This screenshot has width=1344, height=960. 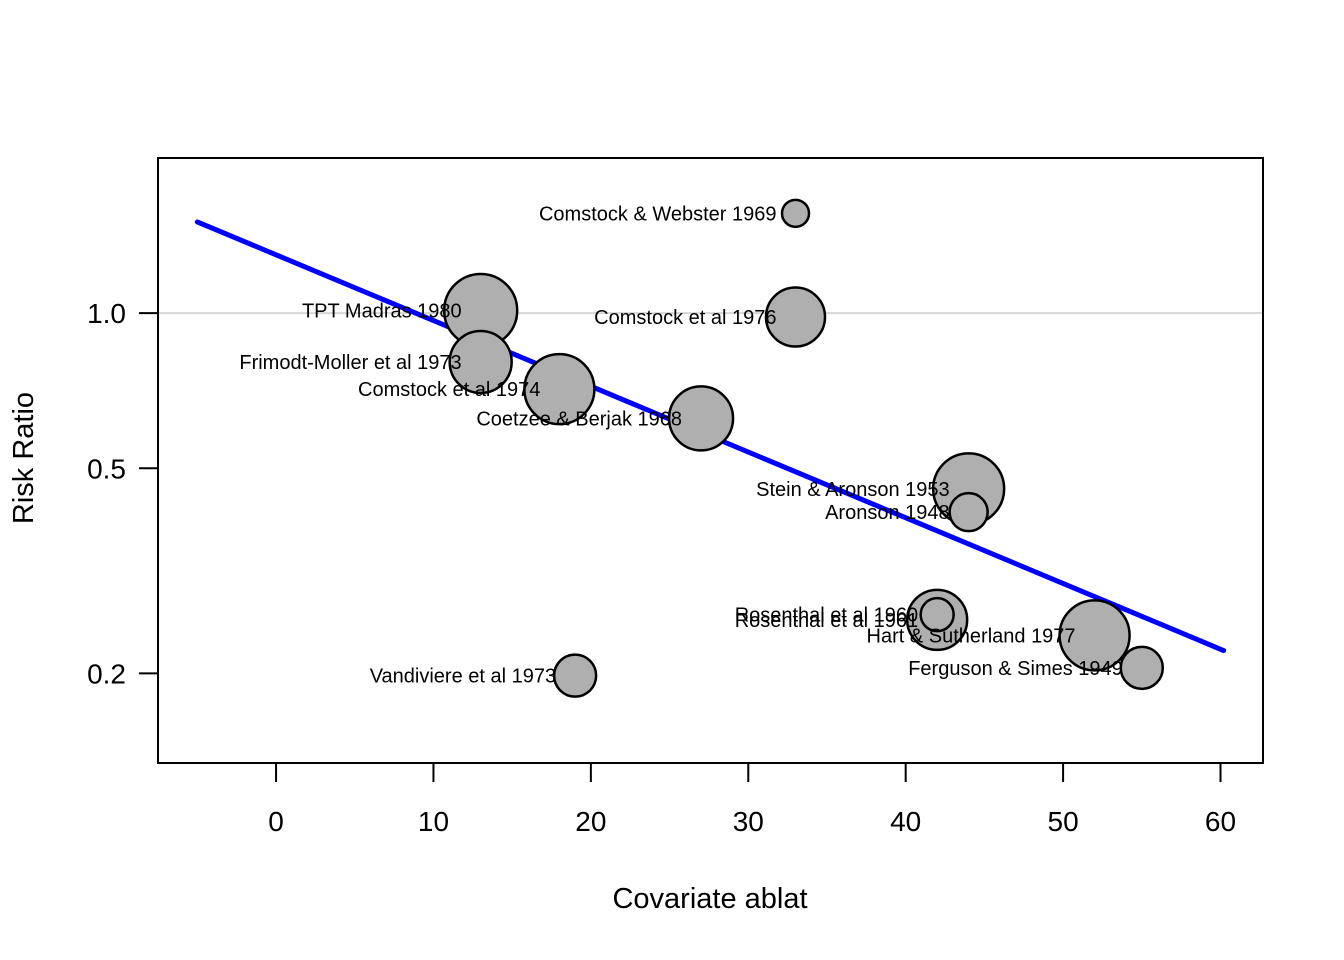 What do you see at coordinates (1015, 669) in the screenshot?
I see `study-label-1: Ferguson & Simes 1949` at bounding box center [1015, 669].